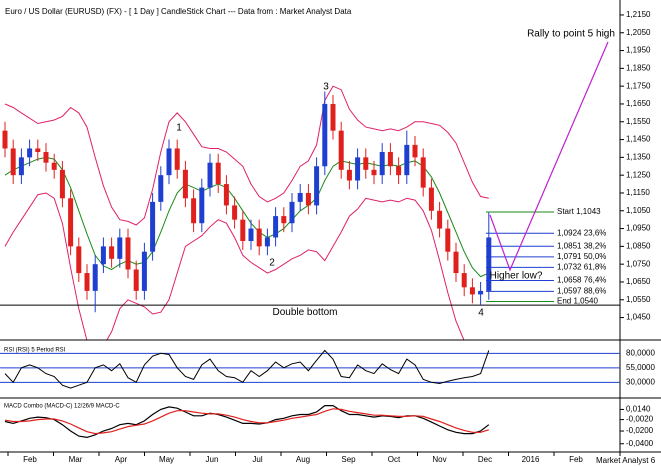  Describe the element at coordinates (626, 460) in the screenshot. I see `footer: Market Analyst 6` at that location.